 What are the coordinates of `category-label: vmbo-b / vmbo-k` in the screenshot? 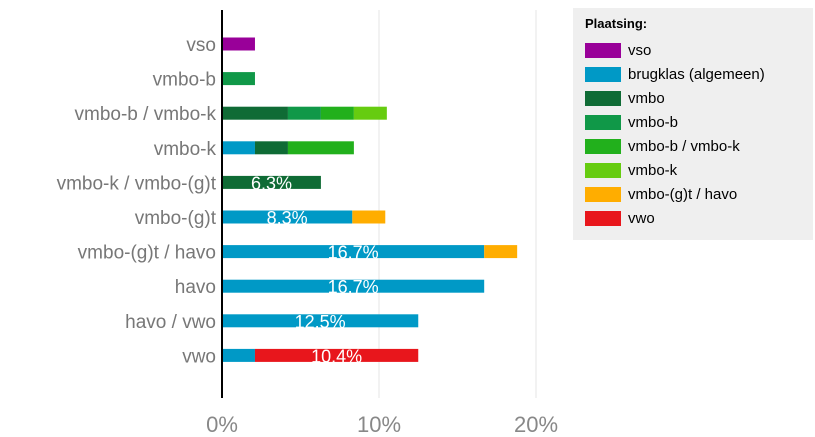 It's located at (146, 114).